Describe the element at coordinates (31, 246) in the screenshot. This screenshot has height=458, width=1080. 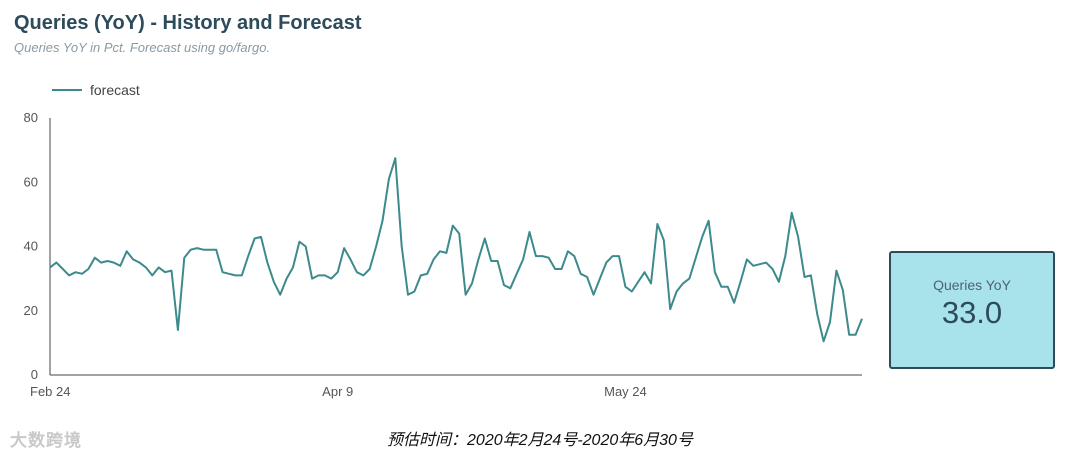
I see `y-tick-label-40: 40` at that location.